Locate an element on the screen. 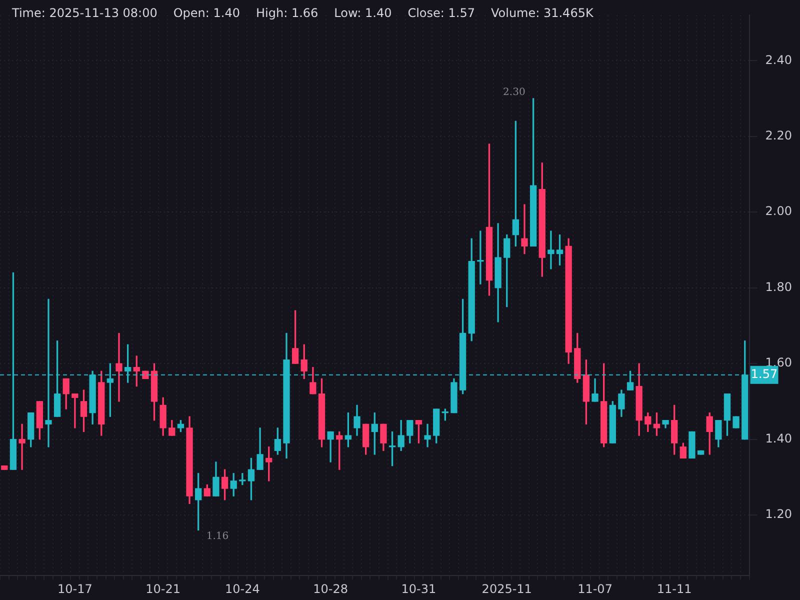 This screenshot has width=800, height=600. x-tick-label: 10-17 is located at coordinates (74, 589).